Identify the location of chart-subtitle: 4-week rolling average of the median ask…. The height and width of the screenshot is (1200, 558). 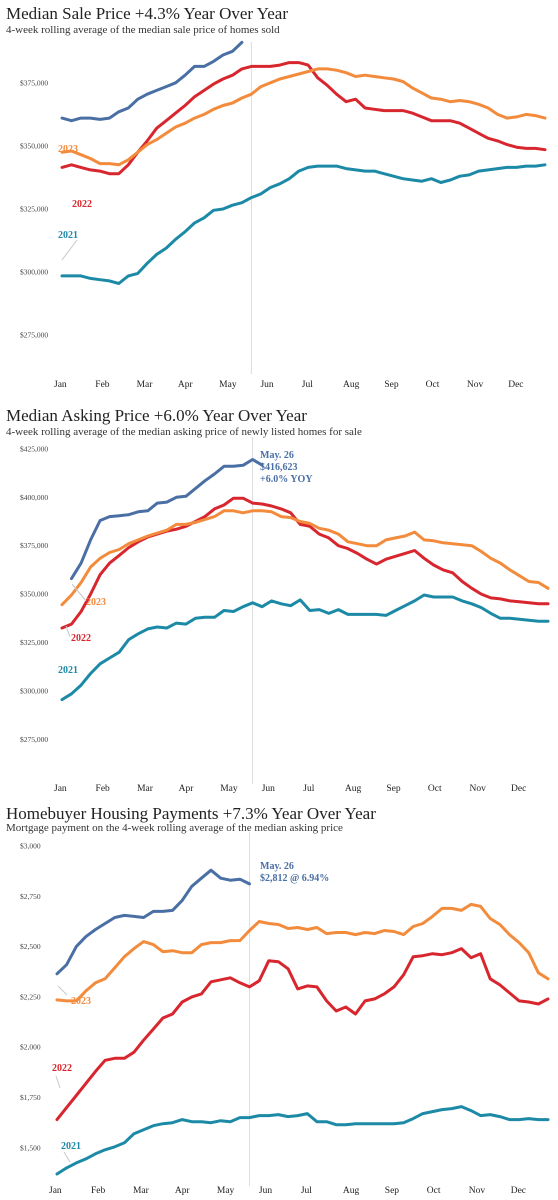
(184, 432).